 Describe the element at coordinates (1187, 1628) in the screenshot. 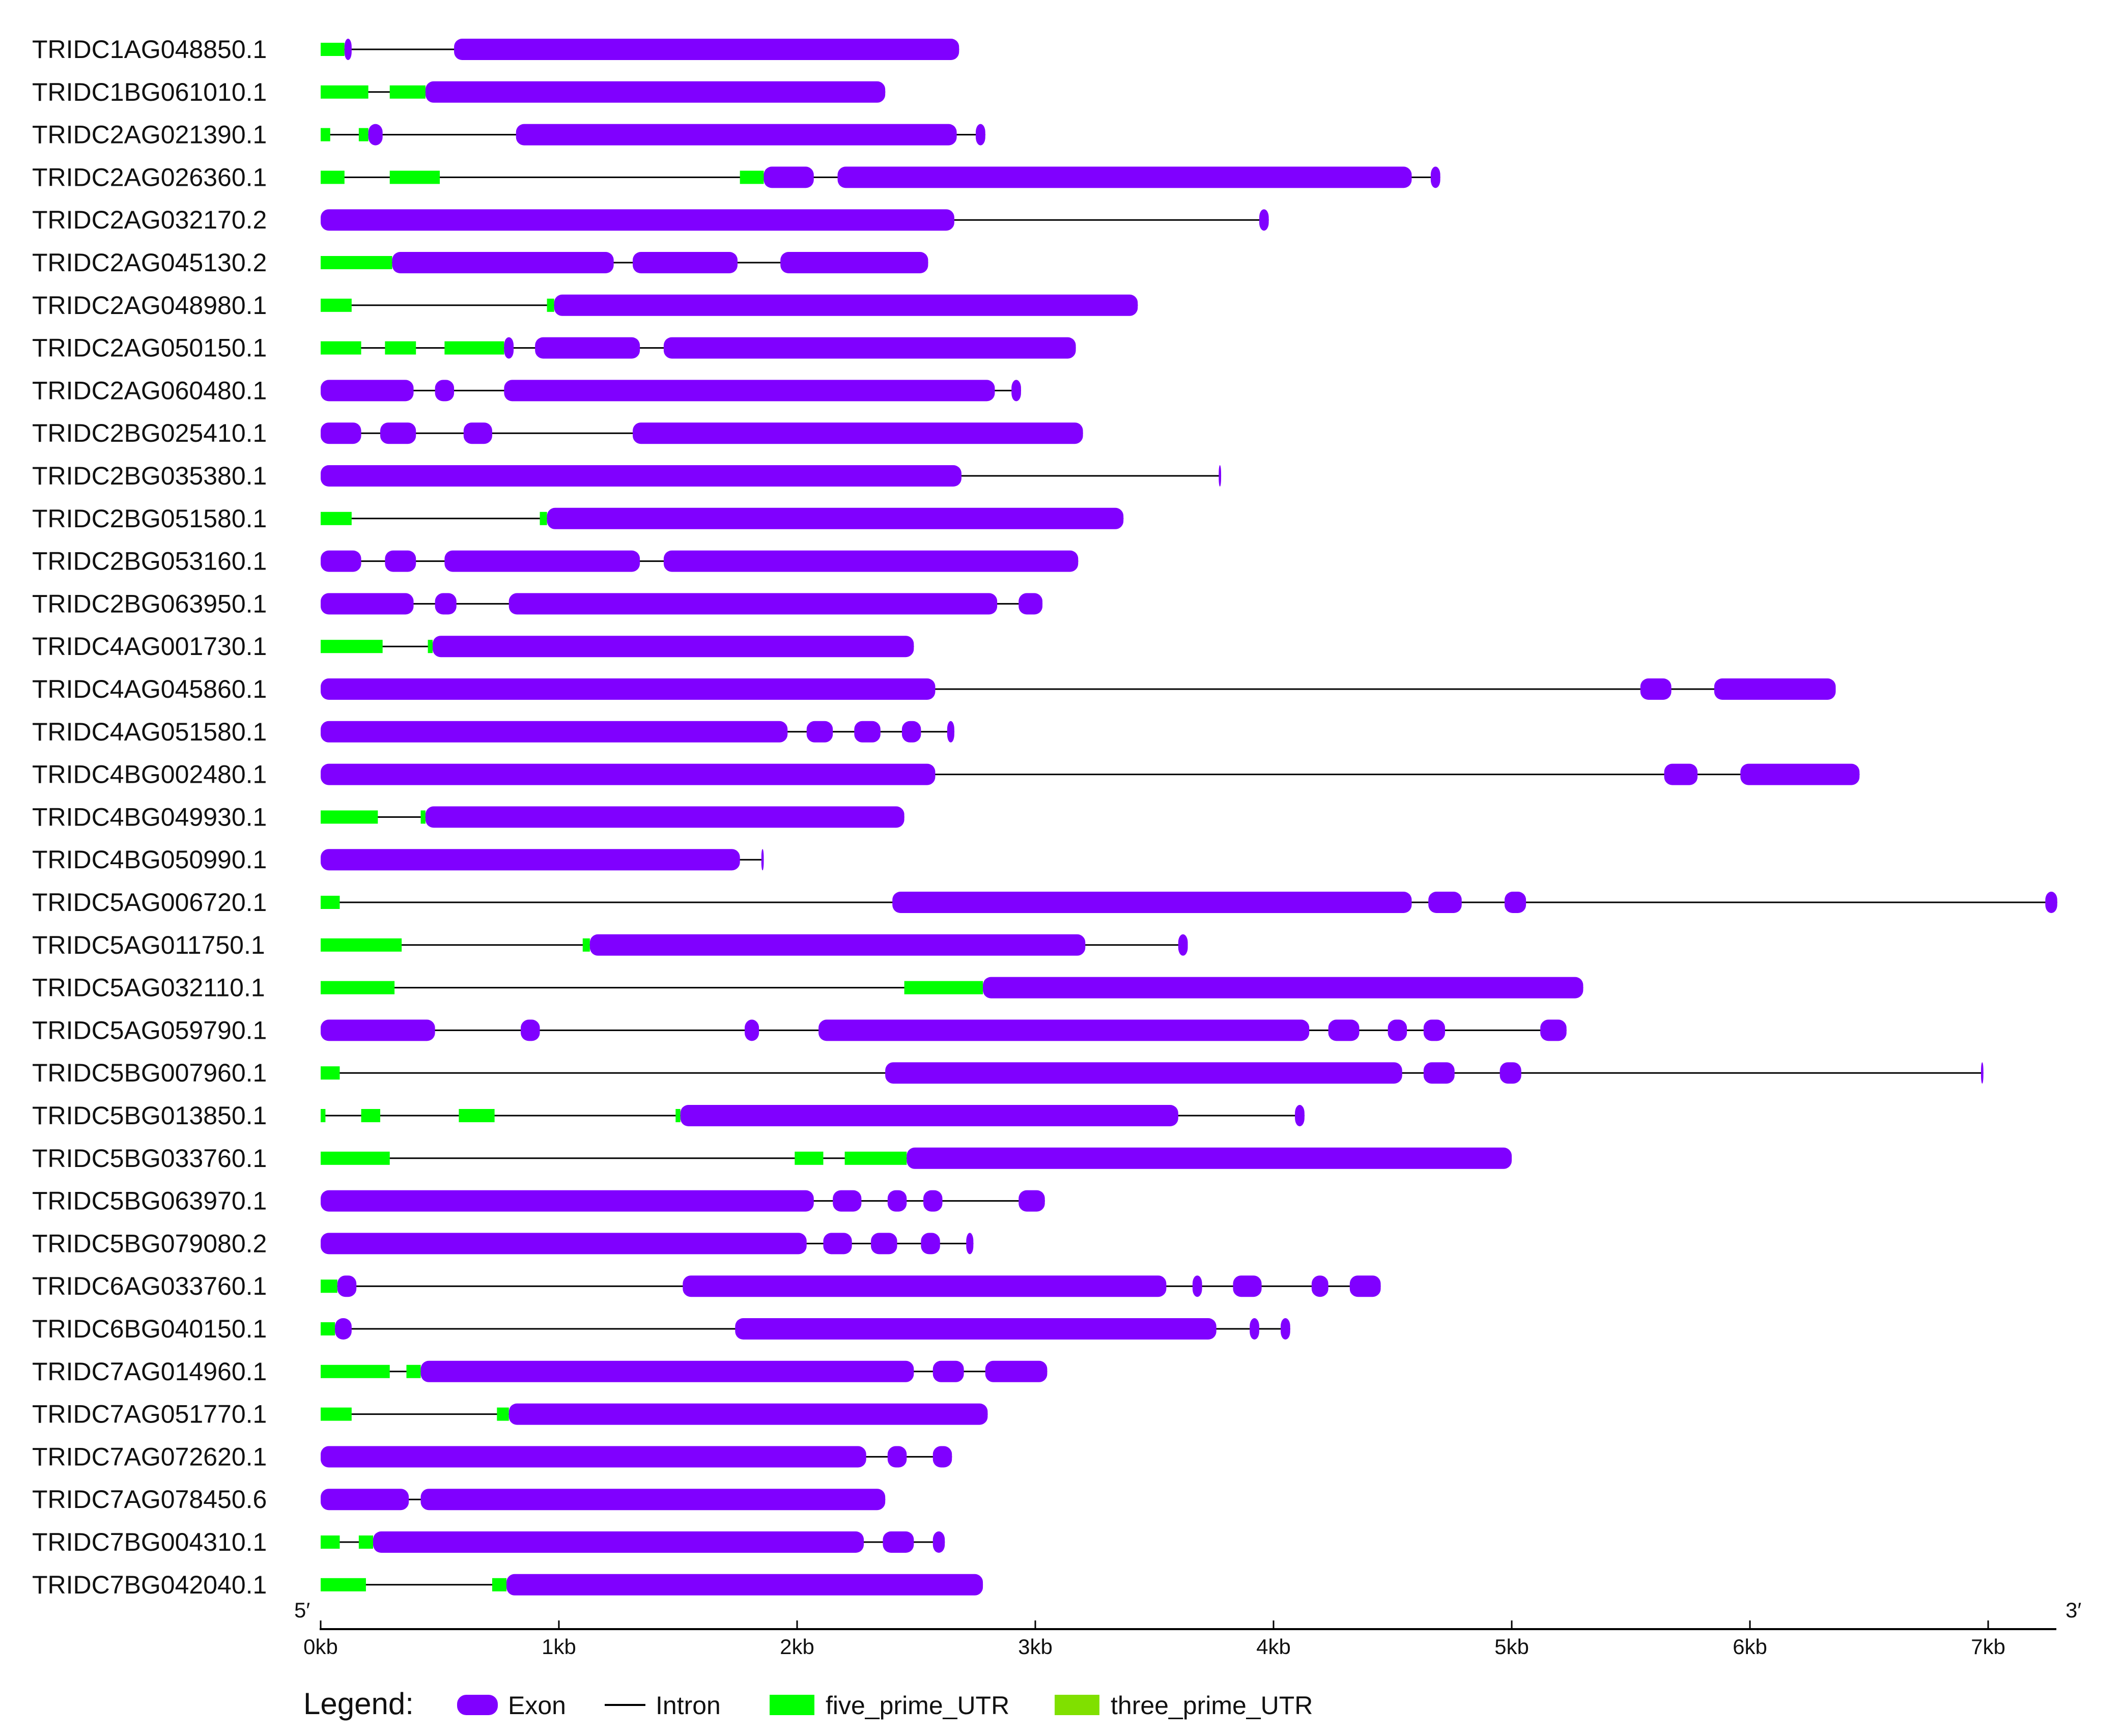

I see `x-axis: 5′ 3′ 0kb 1kb 2kb 3kb 4kb 5kb 6kb 7kb` at that location.